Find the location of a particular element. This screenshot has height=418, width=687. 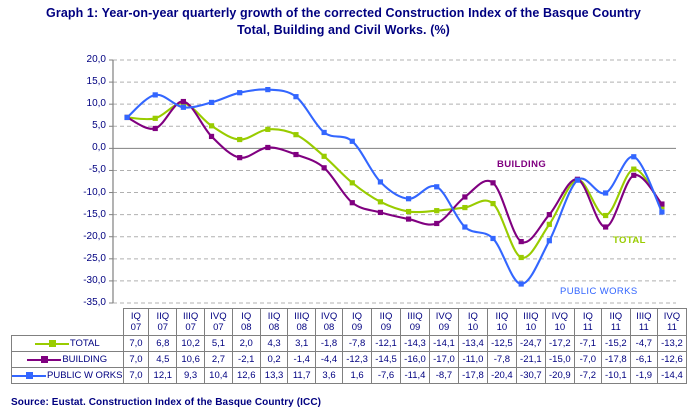

column-header-7: IVQ 08 is located at coordinates (329, 322).